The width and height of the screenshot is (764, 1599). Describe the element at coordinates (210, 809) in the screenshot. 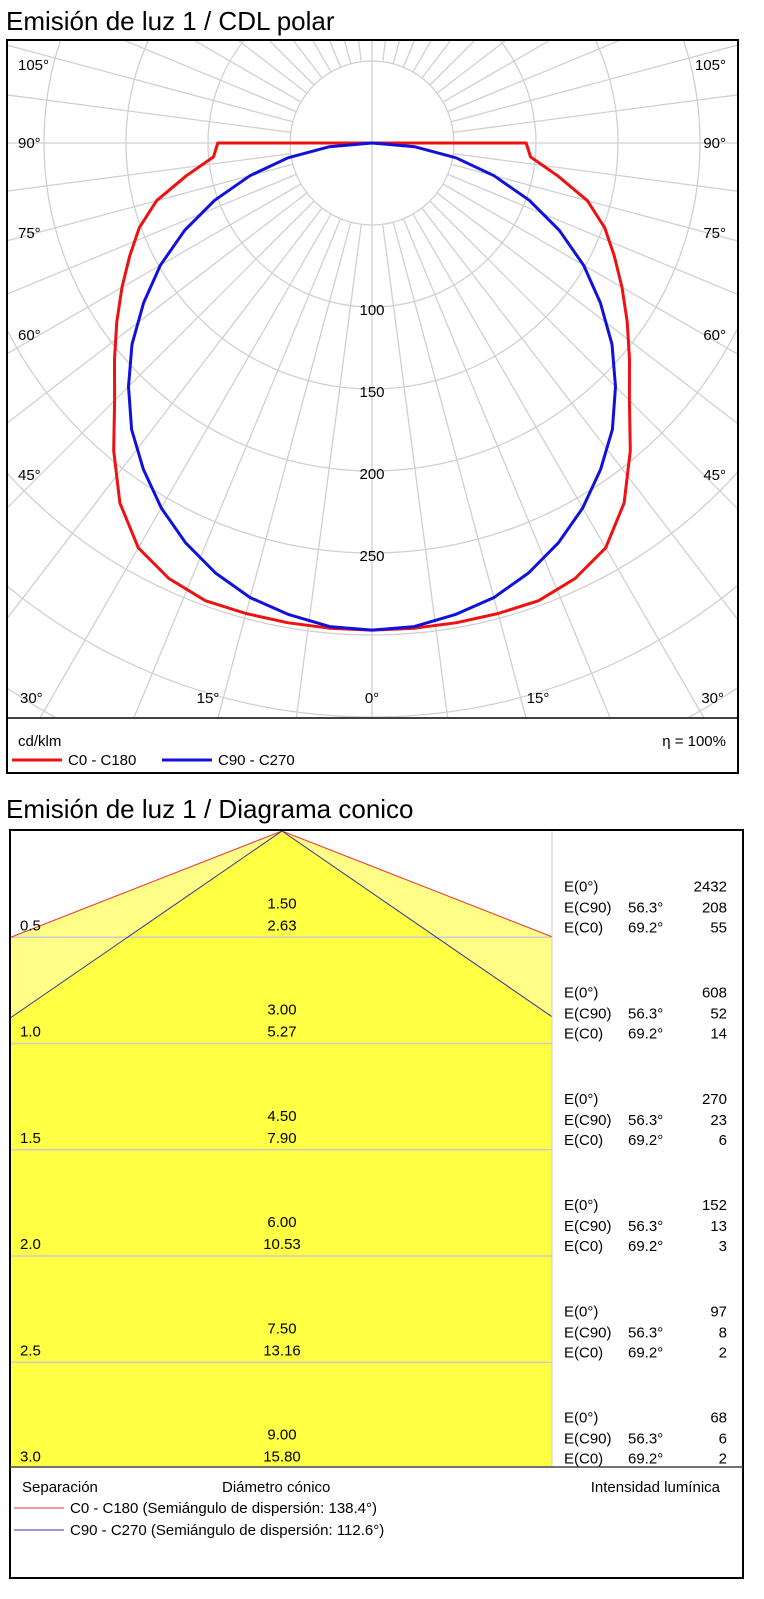

I see `cone-title: Emisión de luz 1 / Diagrama conico` at that location.